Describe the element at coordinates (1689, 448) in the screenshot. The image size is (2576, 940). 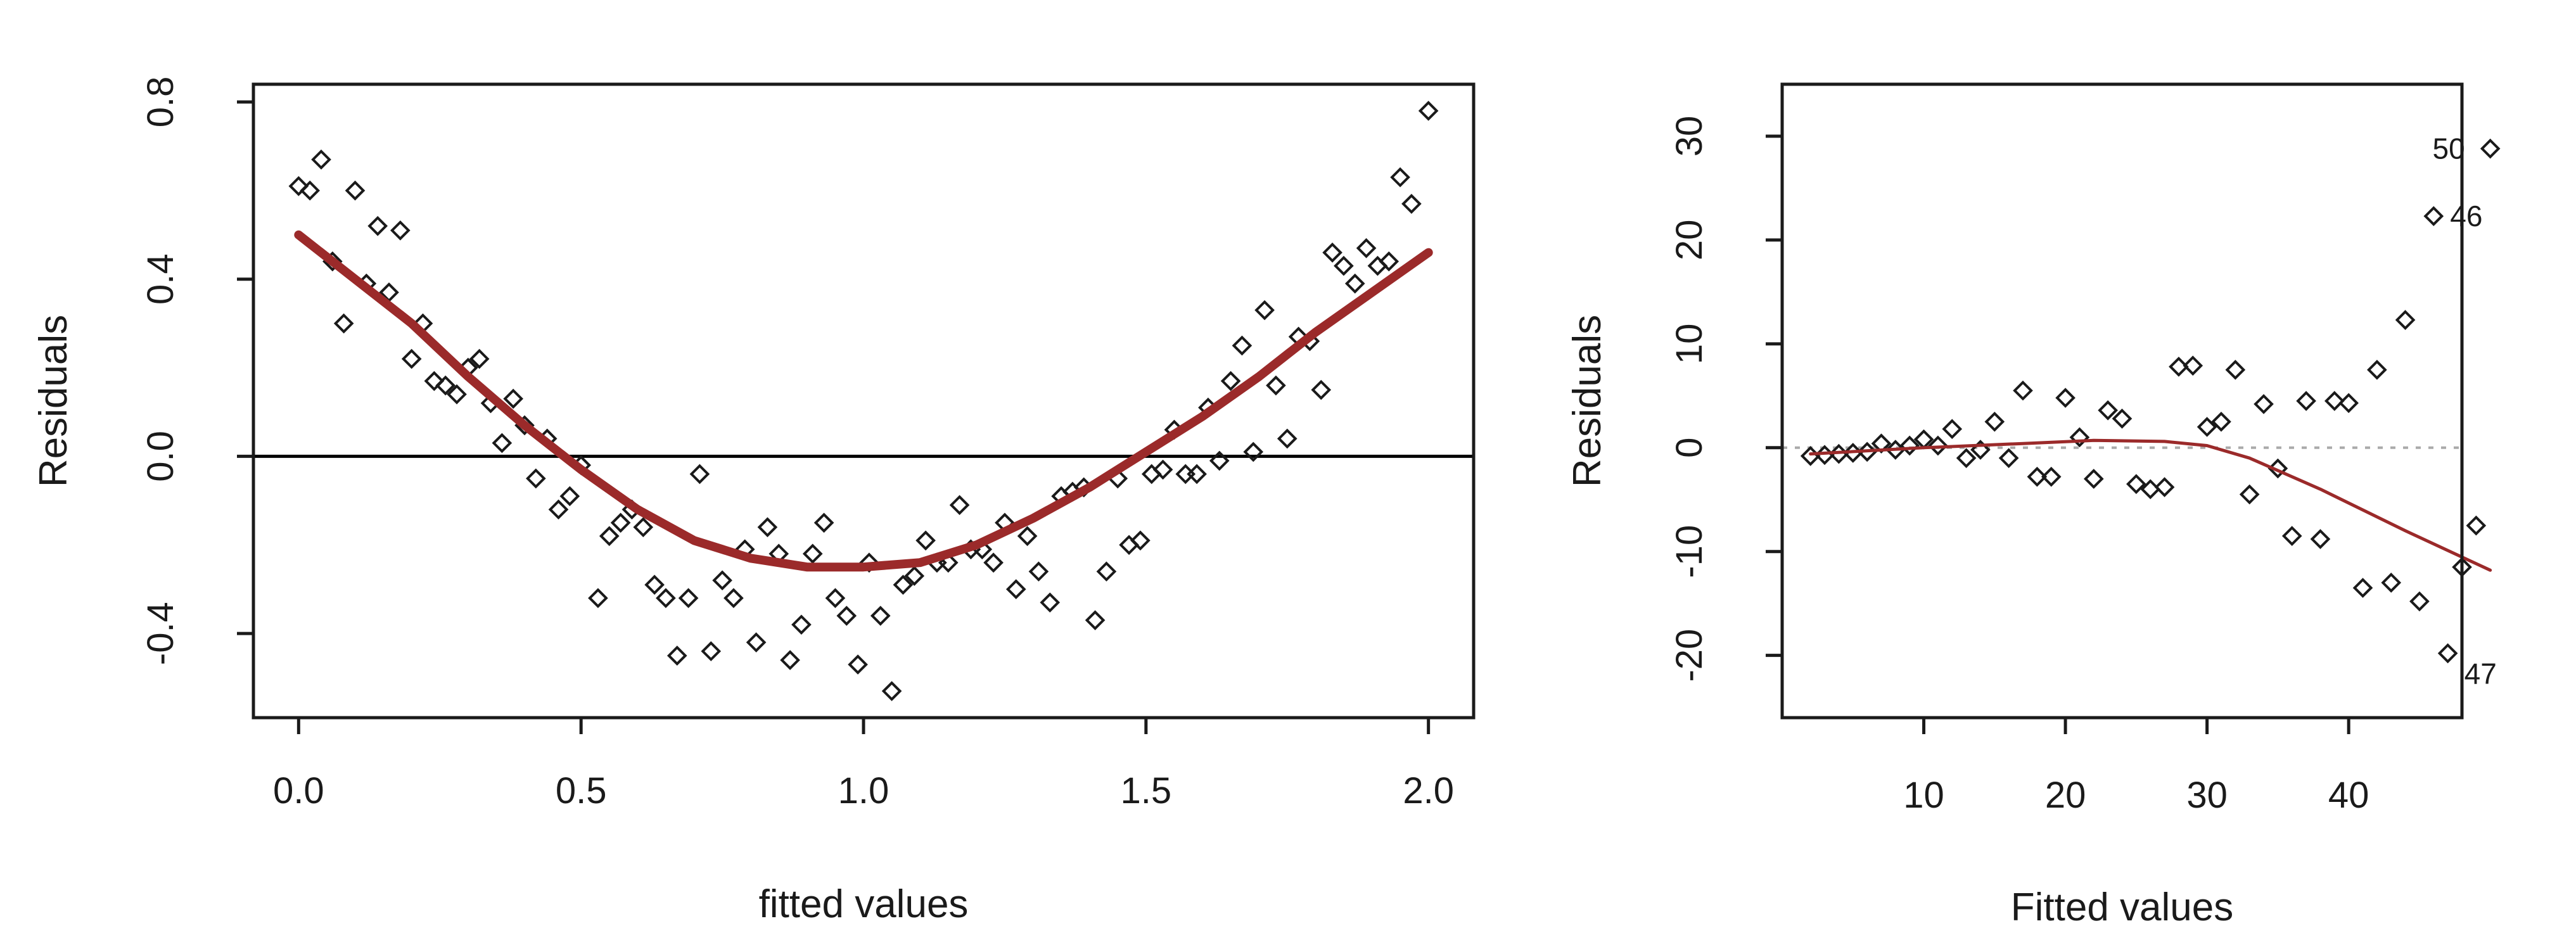
I see `y-tick-label: 0` at that location.